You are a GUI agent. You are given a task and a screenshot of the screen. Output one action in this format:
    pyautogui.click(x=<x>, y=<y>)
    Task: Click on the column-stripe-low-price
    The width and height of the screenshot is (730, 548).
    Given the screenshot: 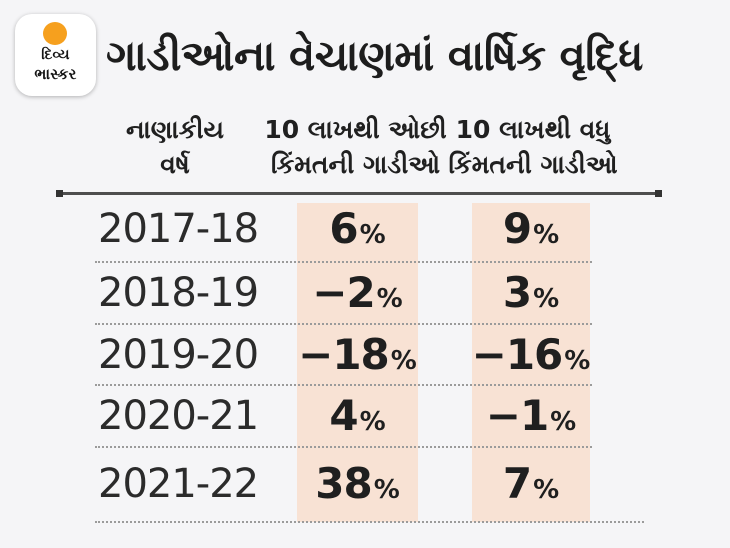 What is the action you would take?
    pyautogui.click(x=357, y=362)
    